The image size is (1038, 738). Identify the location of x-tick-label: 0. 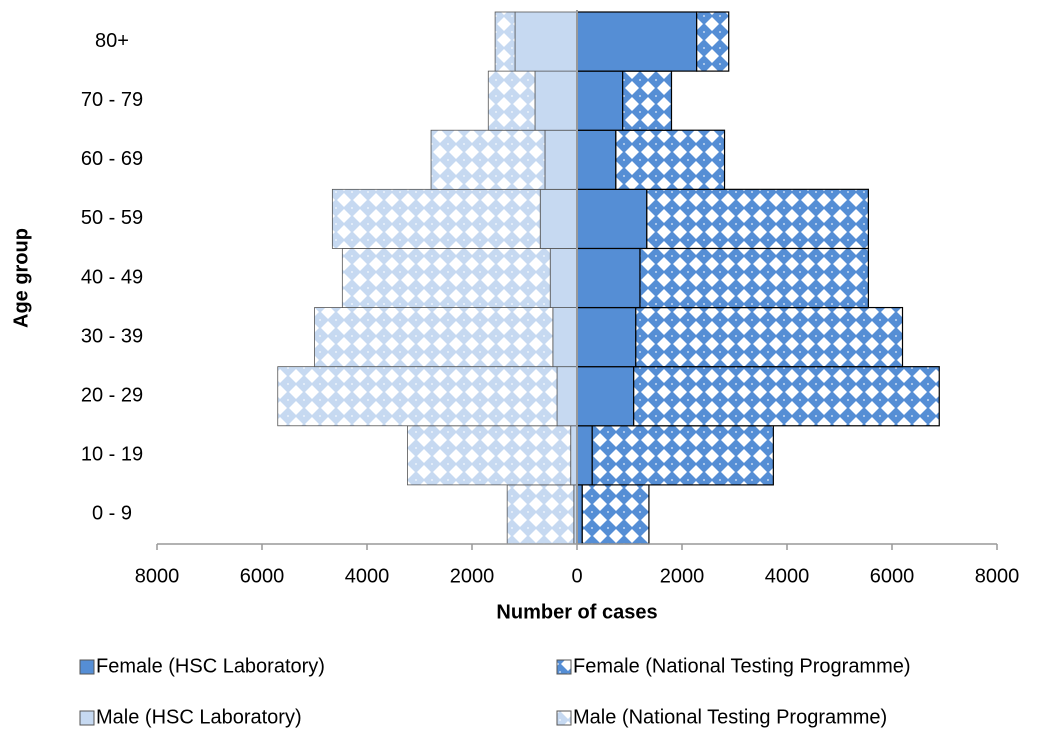
(576, 576).